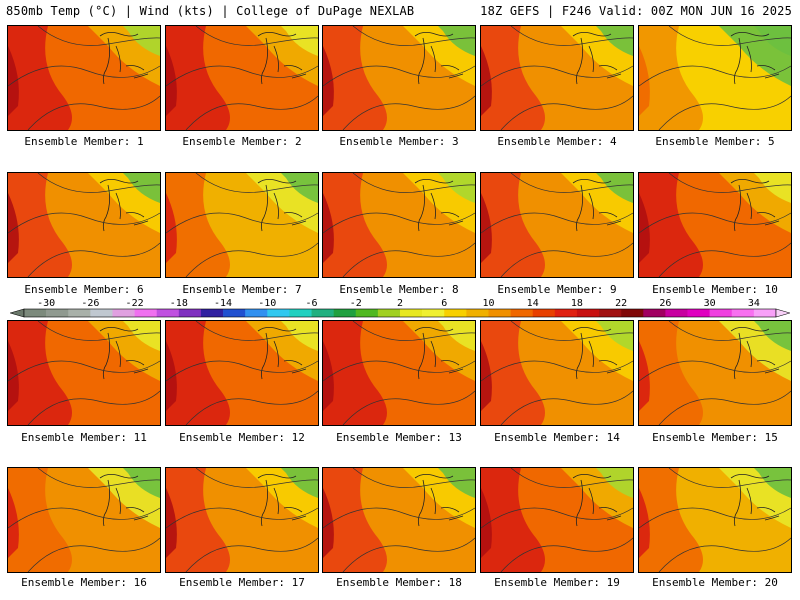 Image resolution: width=800 pixels, height=600 pixels. Describe the element at coordinates (557, 437) in the screenshot. I see `ensemble-member-label: Ensemble Member: 14` at that location.